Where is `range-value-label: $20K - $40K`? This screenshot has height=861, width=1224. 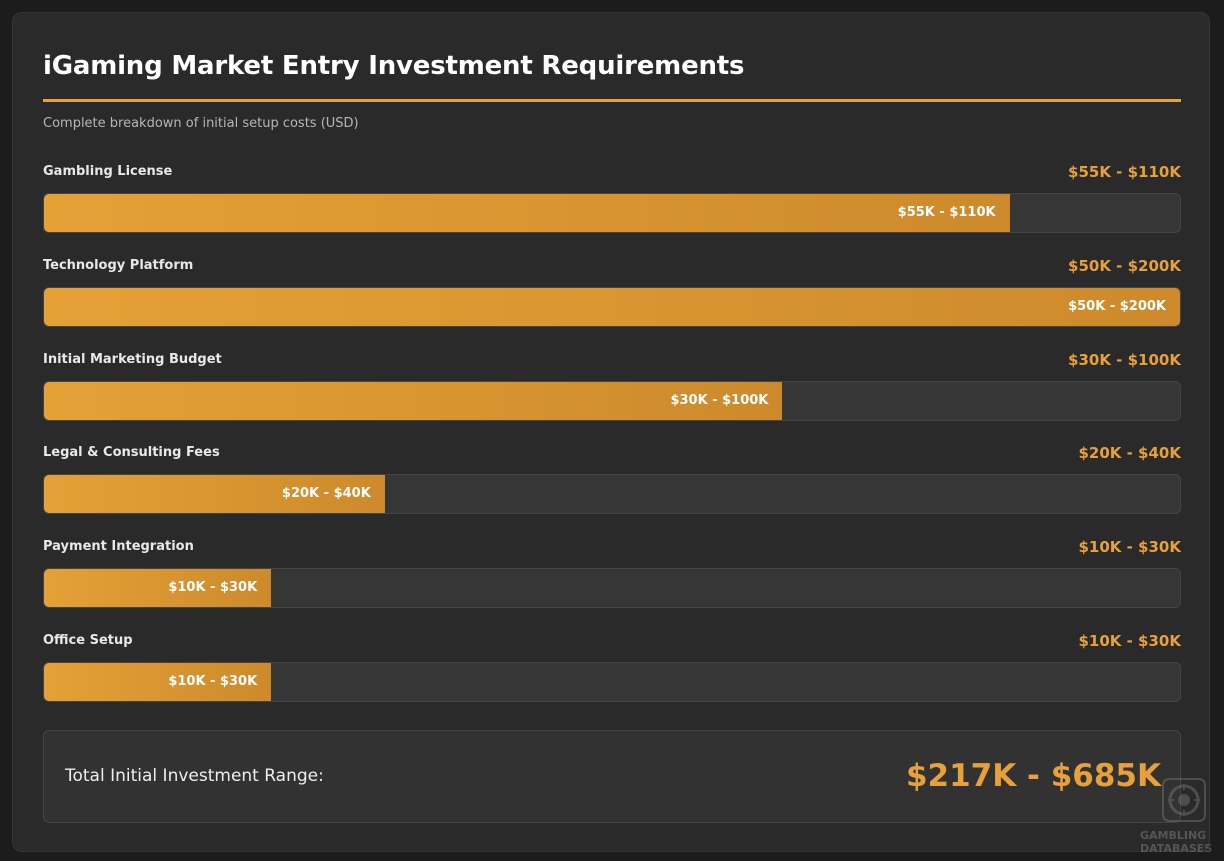
range-value-label: $20K - $40K is located at coordinates (1129, 453).